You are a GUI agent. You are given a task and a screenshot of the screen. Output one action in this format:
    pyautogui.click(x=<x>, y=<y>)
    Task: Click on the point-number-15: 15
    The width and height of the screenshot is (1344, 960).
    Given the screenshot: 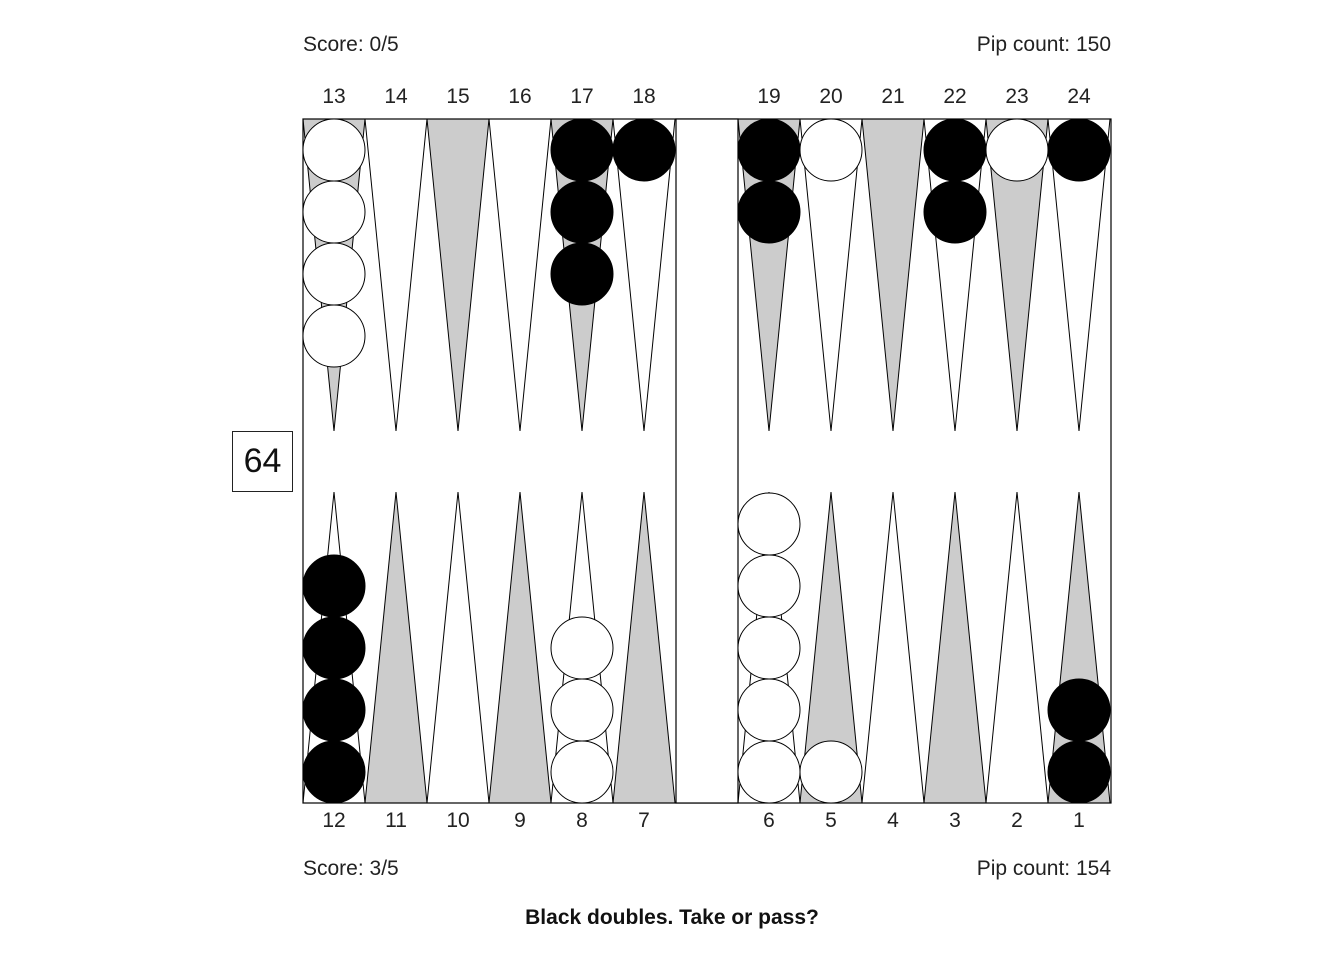 What is the action you would take?
    pyautogui.click(x=458, y=96)
    